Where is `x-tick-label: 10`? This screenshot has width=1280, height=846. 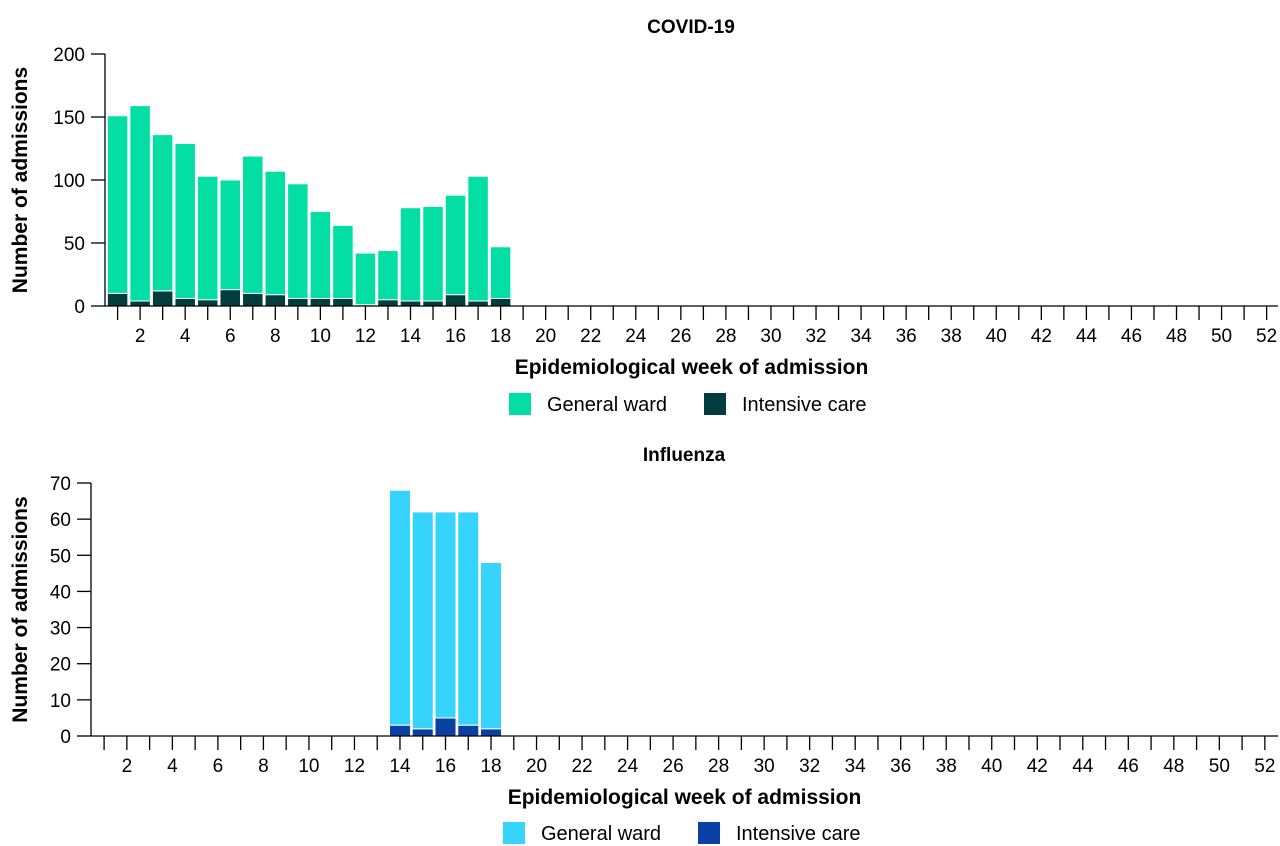
x-tick-label: 10 is located at coordinates (320, 336).